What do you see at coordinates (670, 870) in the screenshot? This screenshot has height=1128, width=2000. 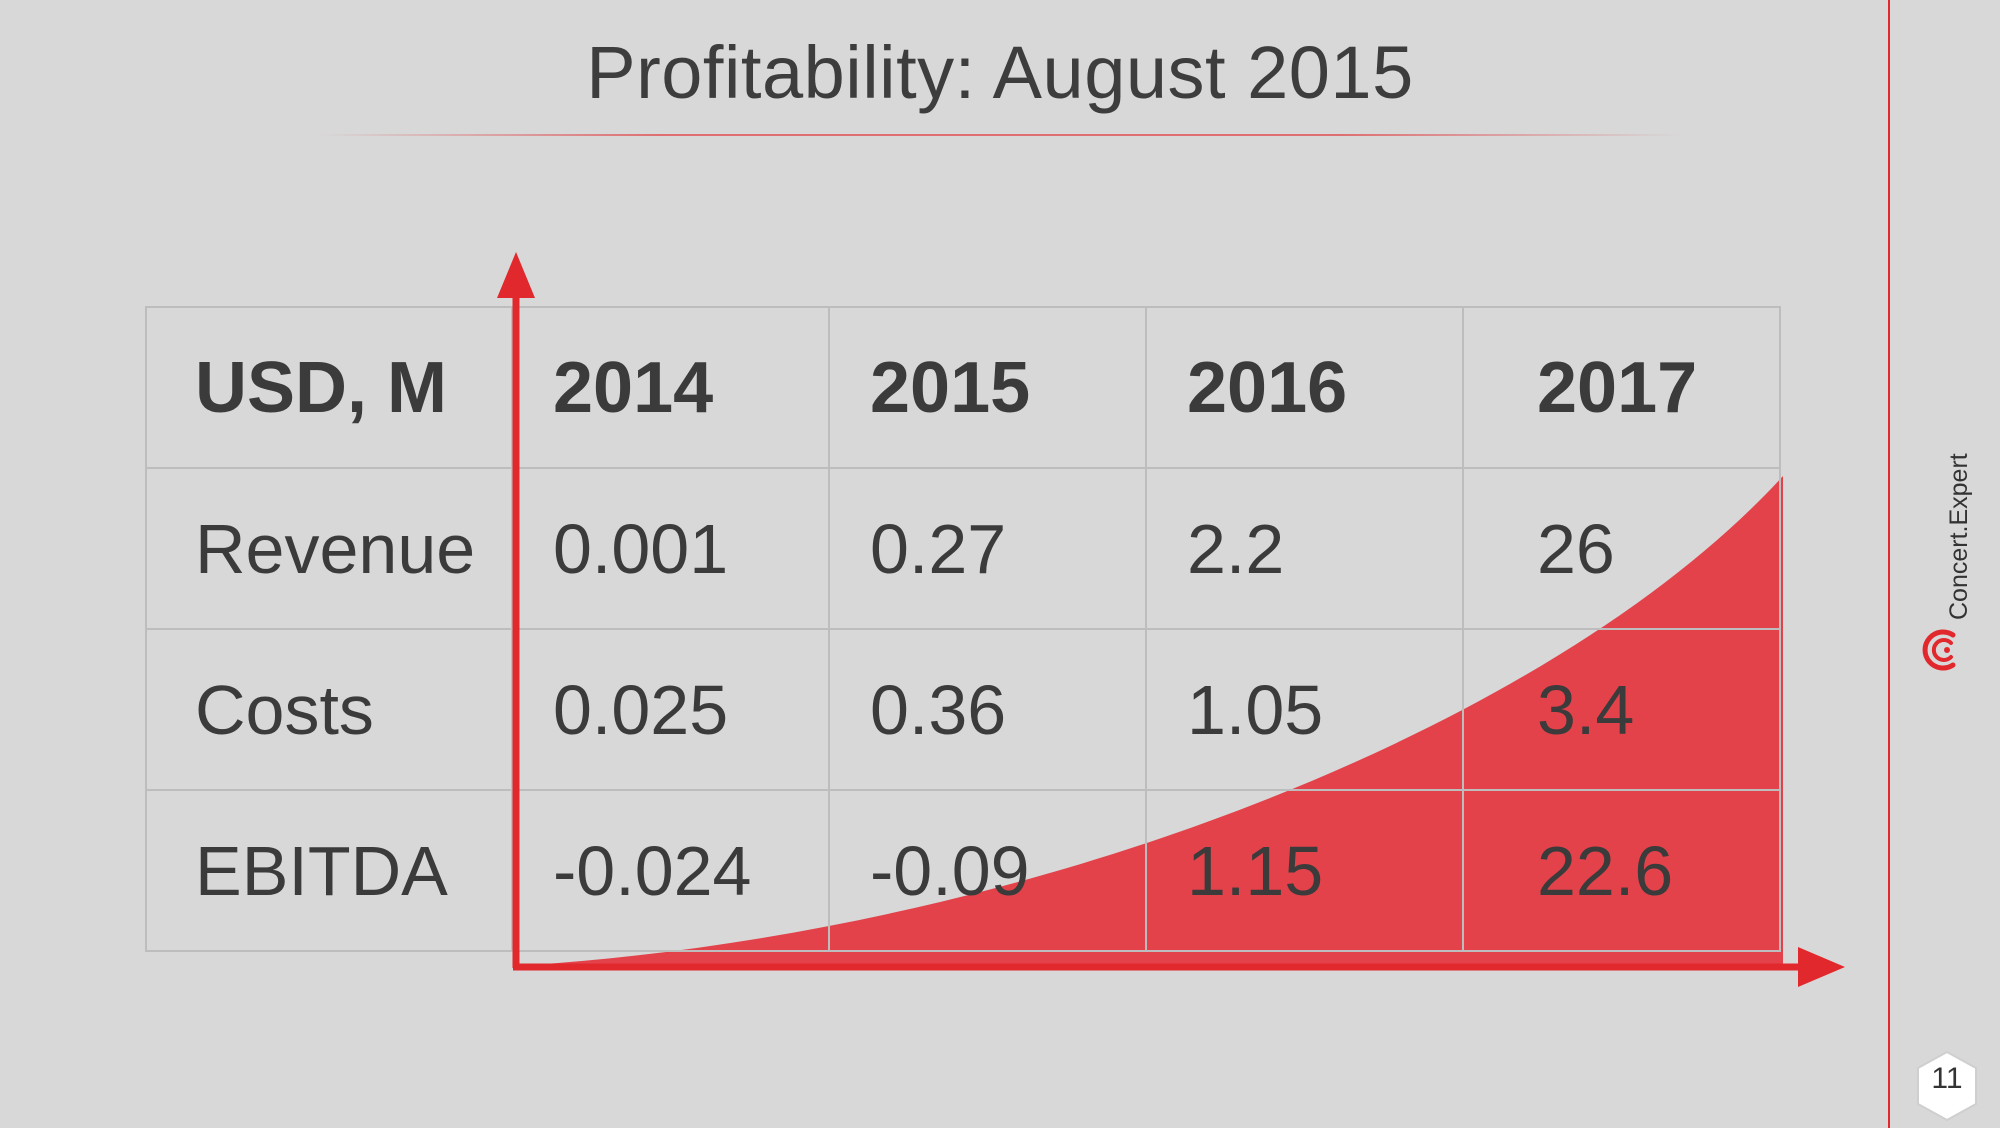 I see `table-cell: -0.024` at bounding box center [670, 870].